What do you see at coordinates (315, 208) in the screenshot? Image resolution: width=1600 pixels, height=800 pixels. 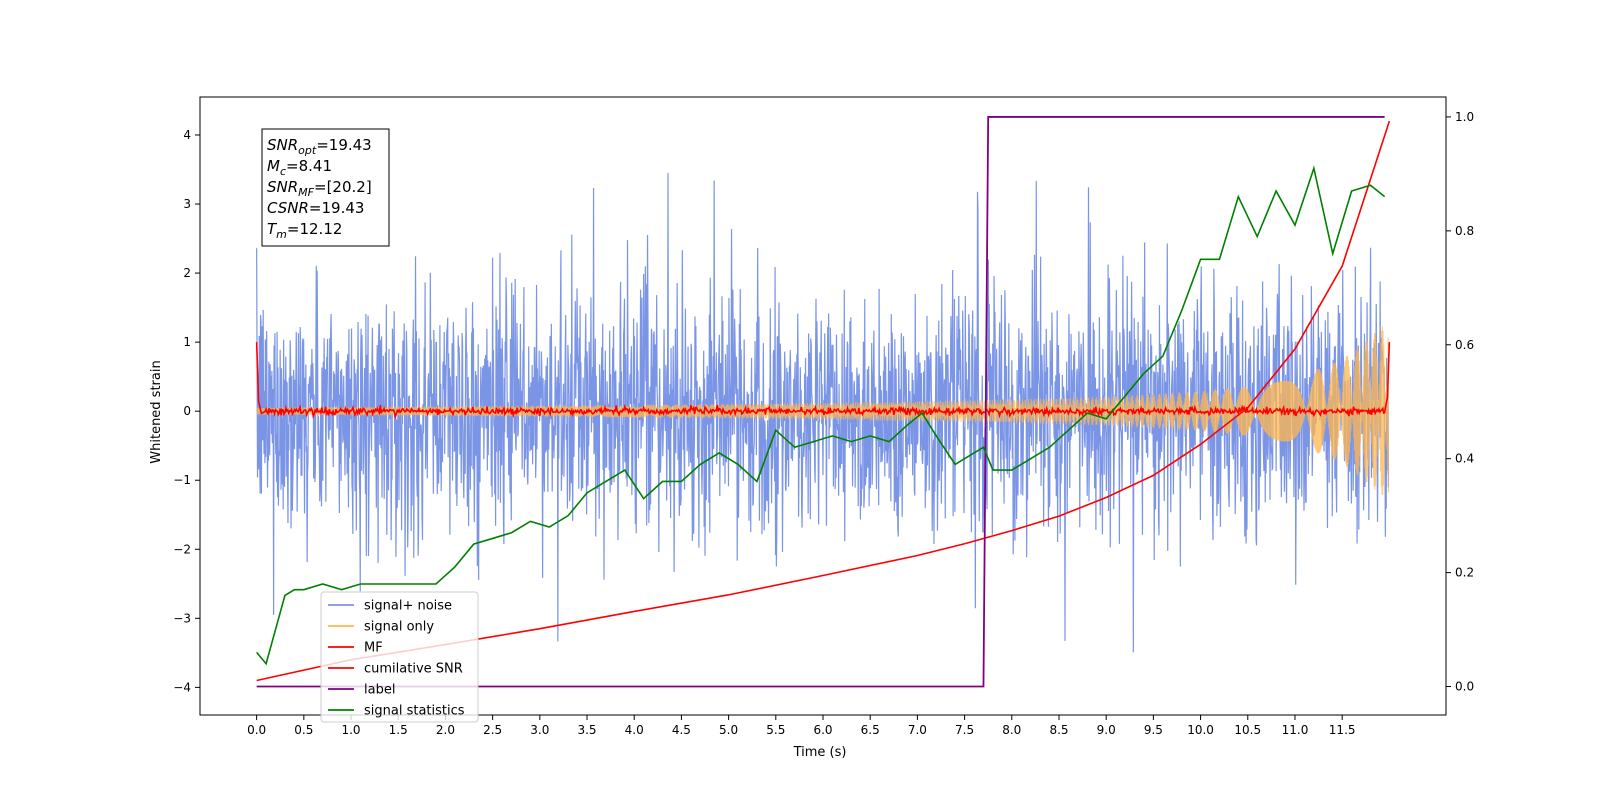 I see `annotation-line: CSNR=19.43` at bounding box center [315, 208].